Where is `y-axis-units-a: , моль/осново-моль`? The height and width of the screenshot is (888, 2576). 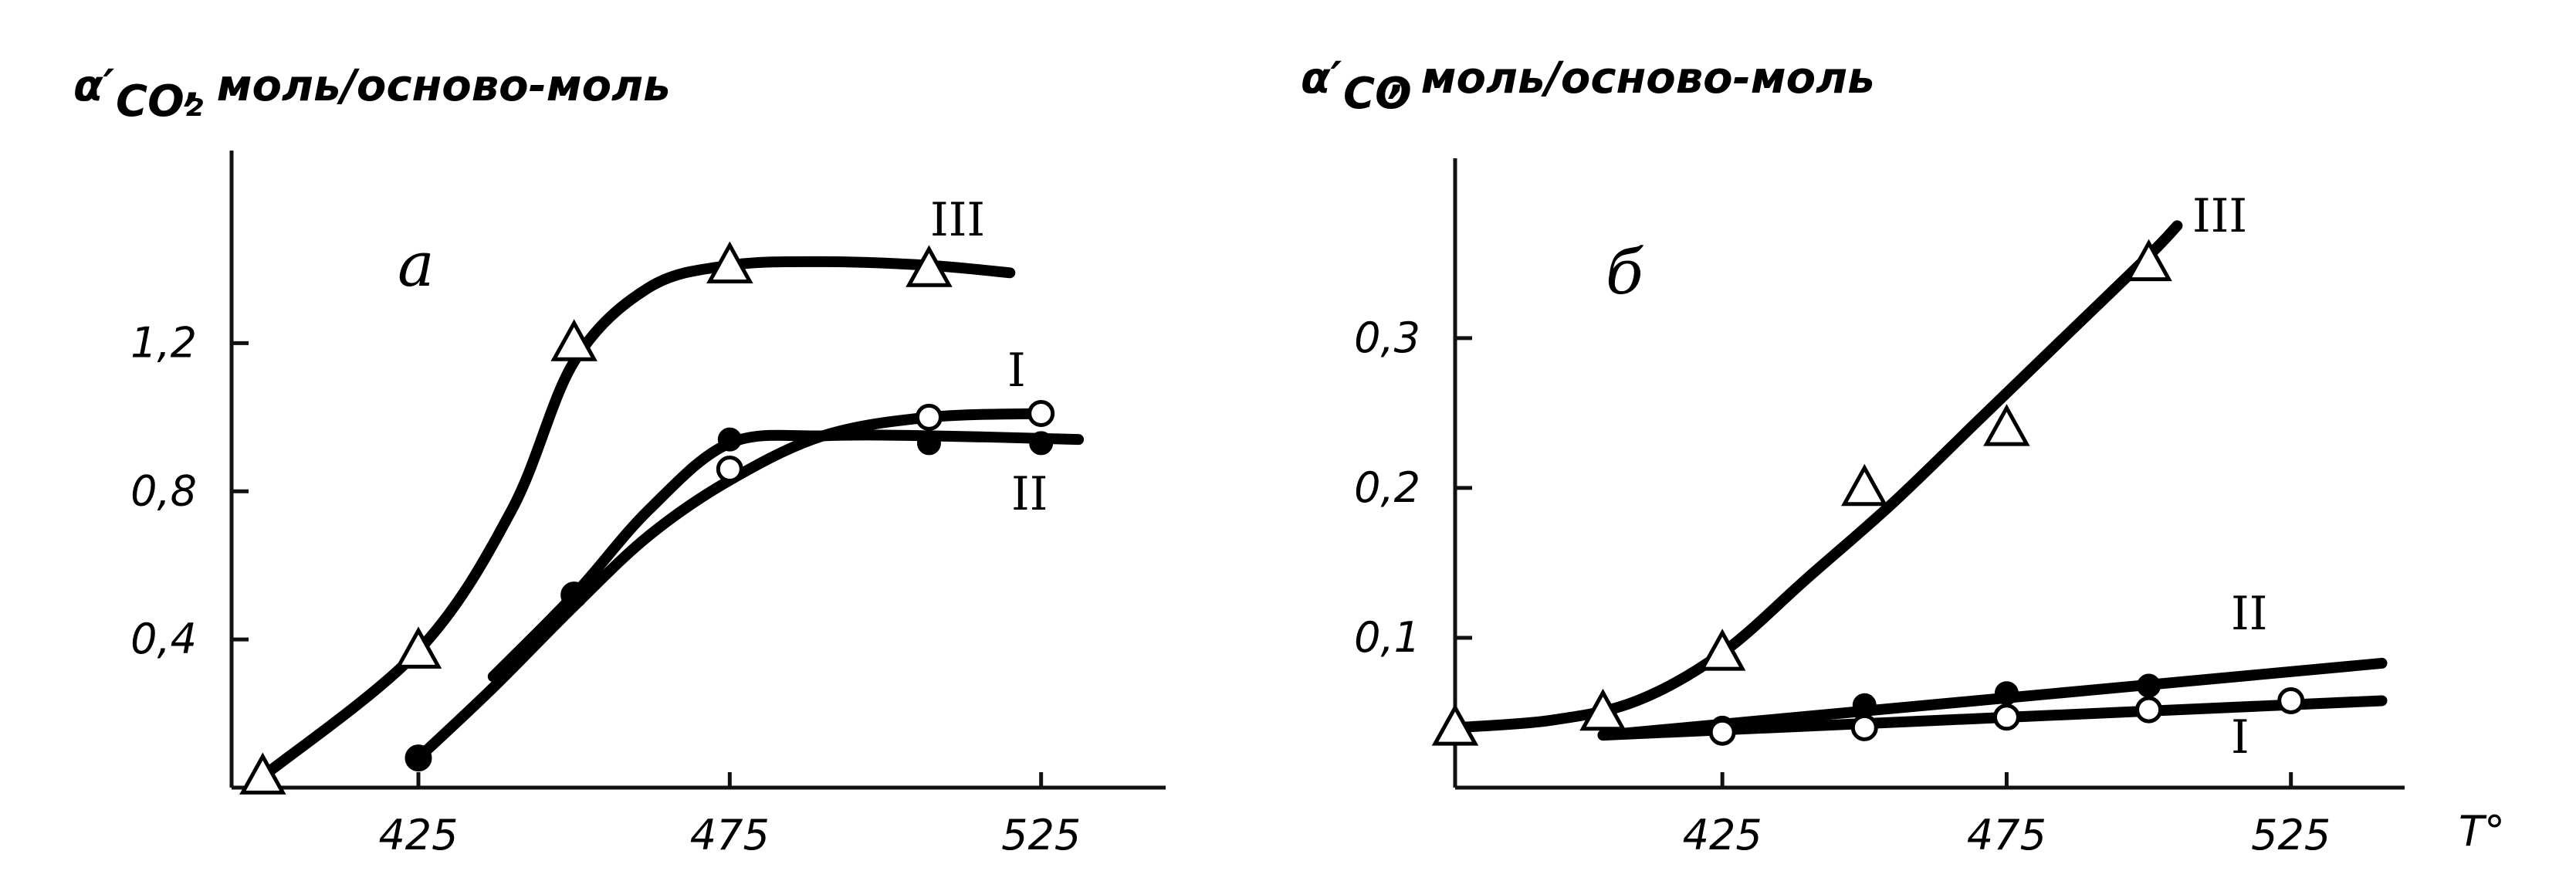 y-axis-units-a: , моль/осново-моль is located at coordinates (428, 86).